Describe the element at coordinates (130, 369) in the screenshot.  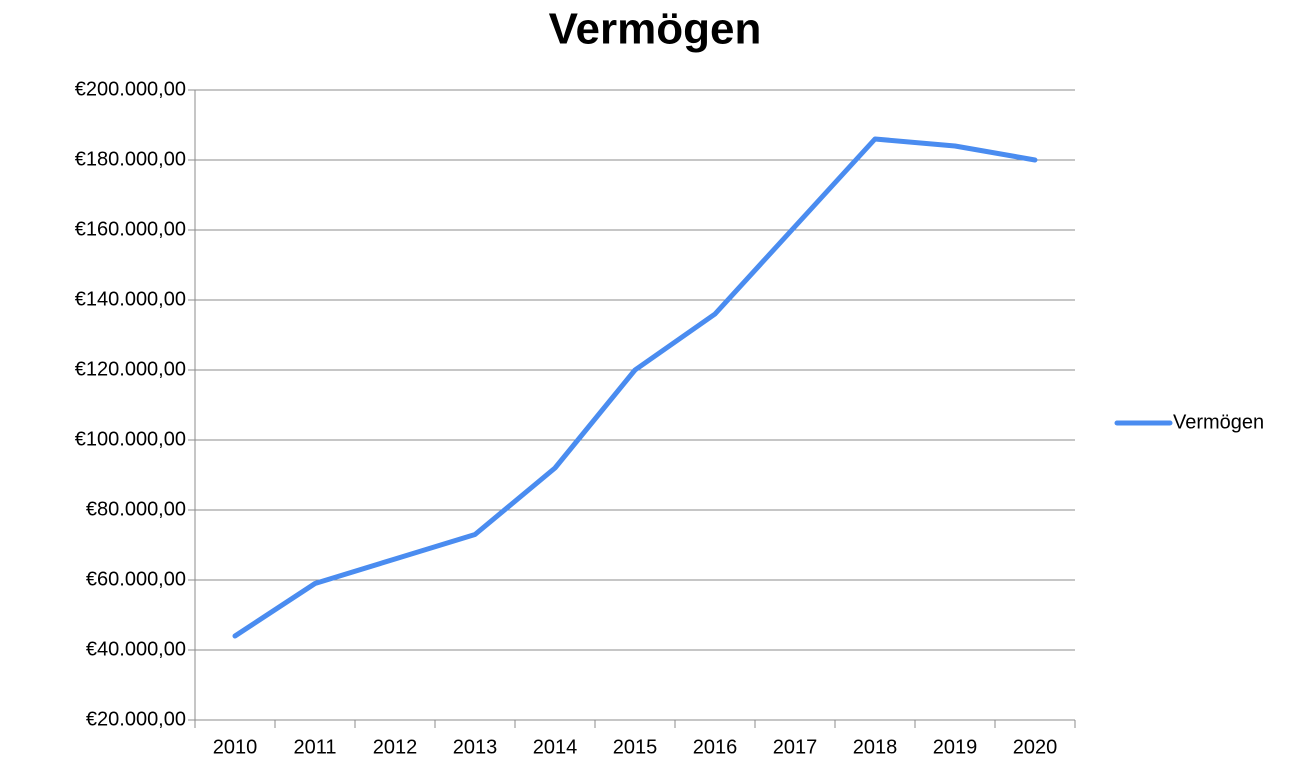
I see `y-tick-label: €120.000,00` at that location.